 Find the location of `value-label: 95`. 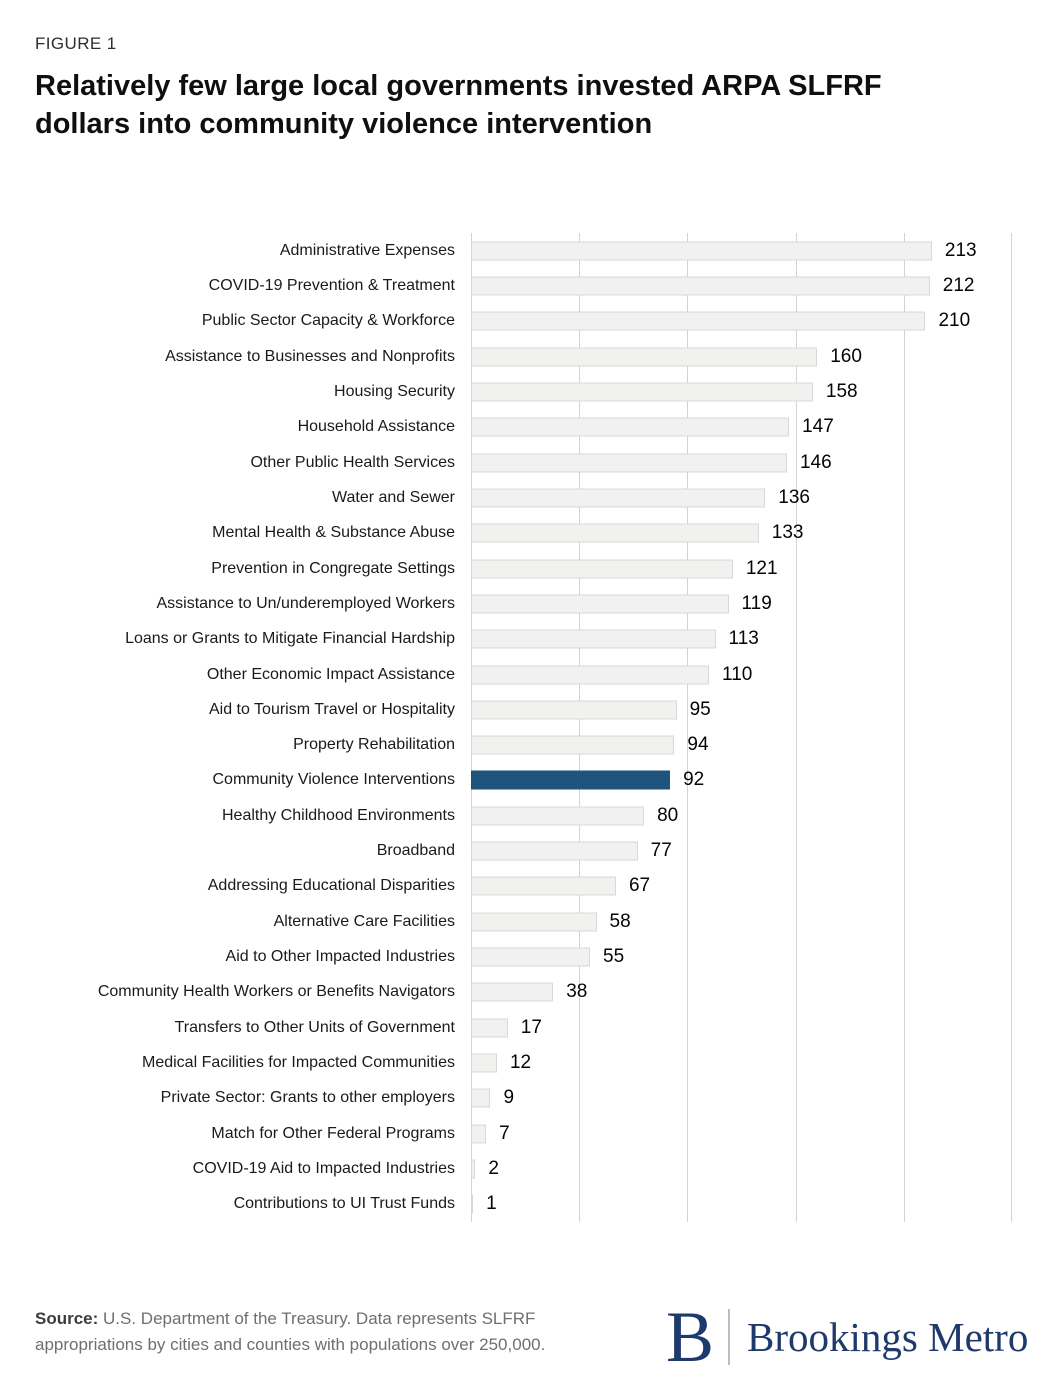

value-label: 95 is located at coordinates (700, 709).